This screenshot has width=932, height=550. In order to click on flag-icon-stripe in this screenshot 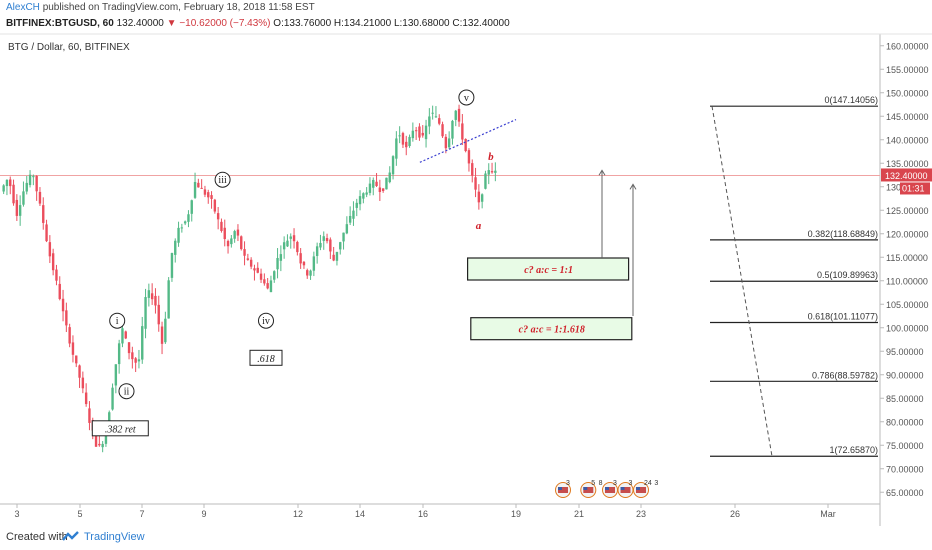, I will do `click(641, 490)`.